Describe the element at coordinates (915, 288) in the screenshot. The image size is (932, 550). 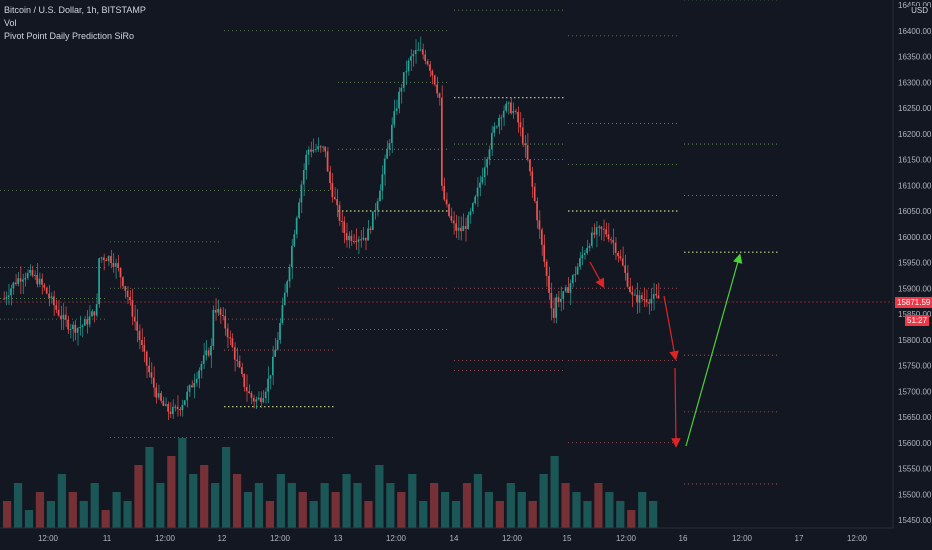
I see `price-tick-label: 15900.00` at that location.